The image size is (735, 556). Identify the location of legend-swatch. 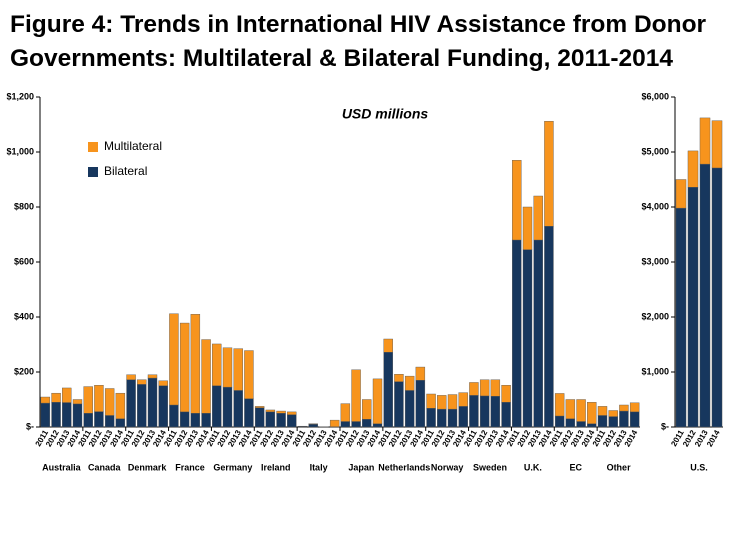
(93, 172).